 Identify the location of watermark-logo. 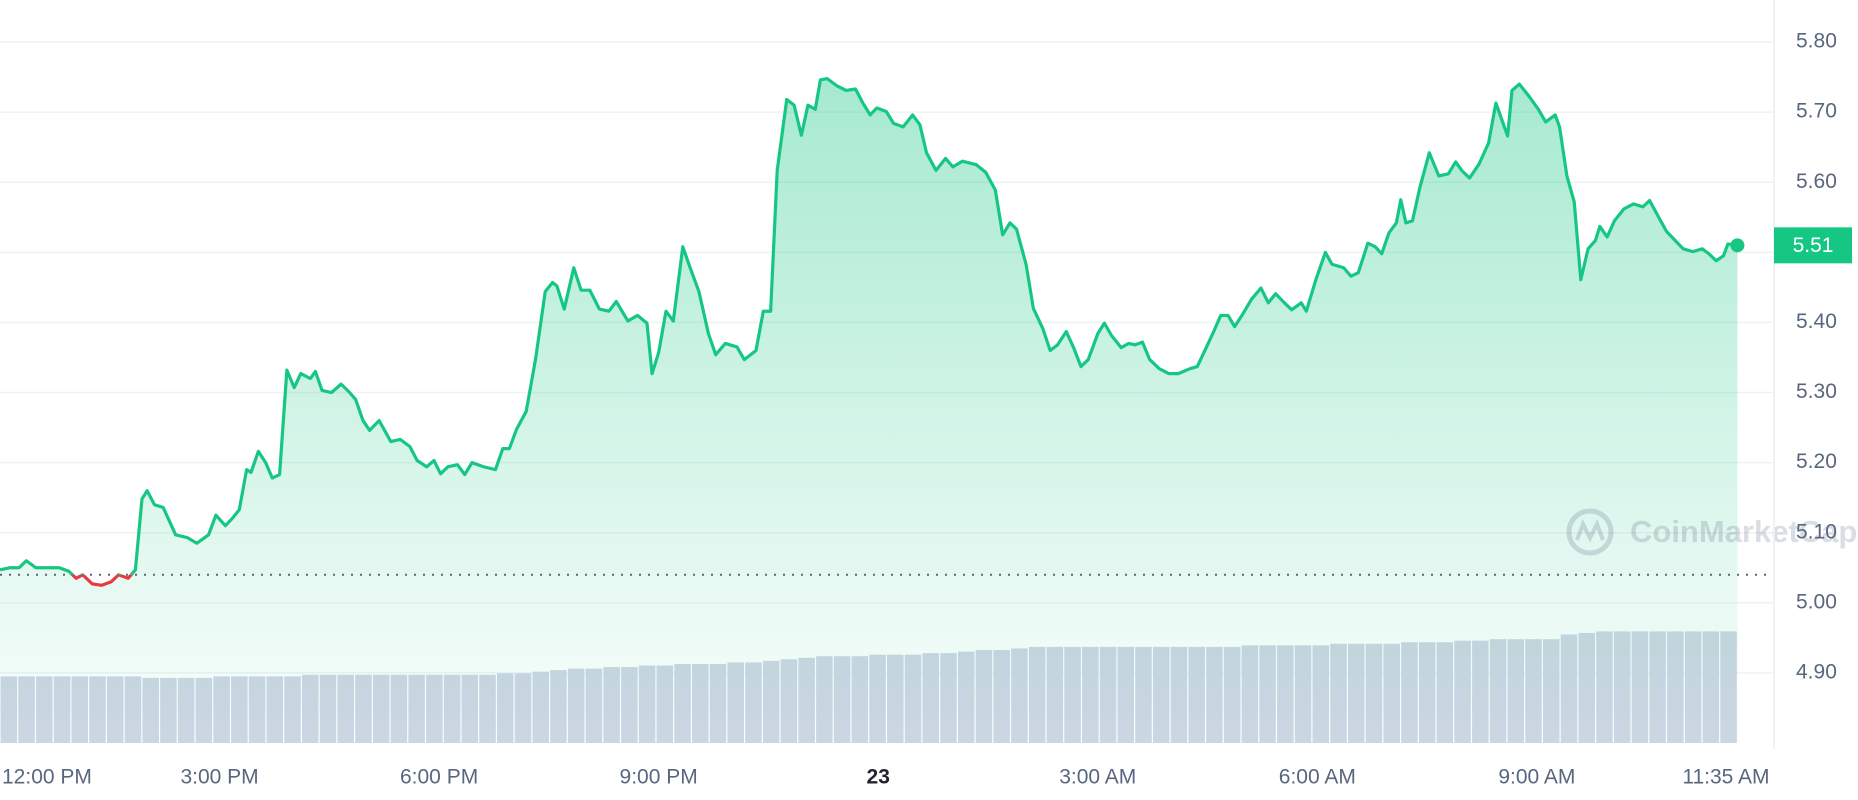
(1590, 532).